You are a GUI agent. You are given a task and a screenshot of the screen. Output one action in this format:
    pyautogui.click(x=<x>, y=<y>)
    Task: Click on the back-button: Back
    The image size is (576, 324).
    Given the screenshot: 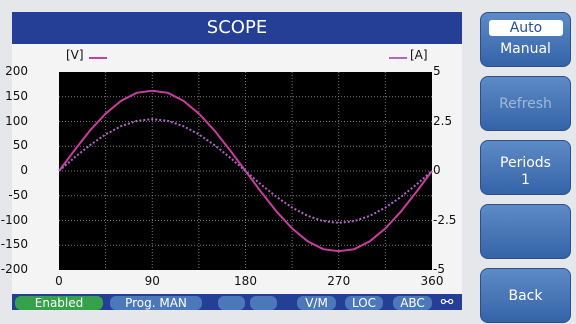 What is the action you would take?
    pyautogui.click(x=525, y=295)
    